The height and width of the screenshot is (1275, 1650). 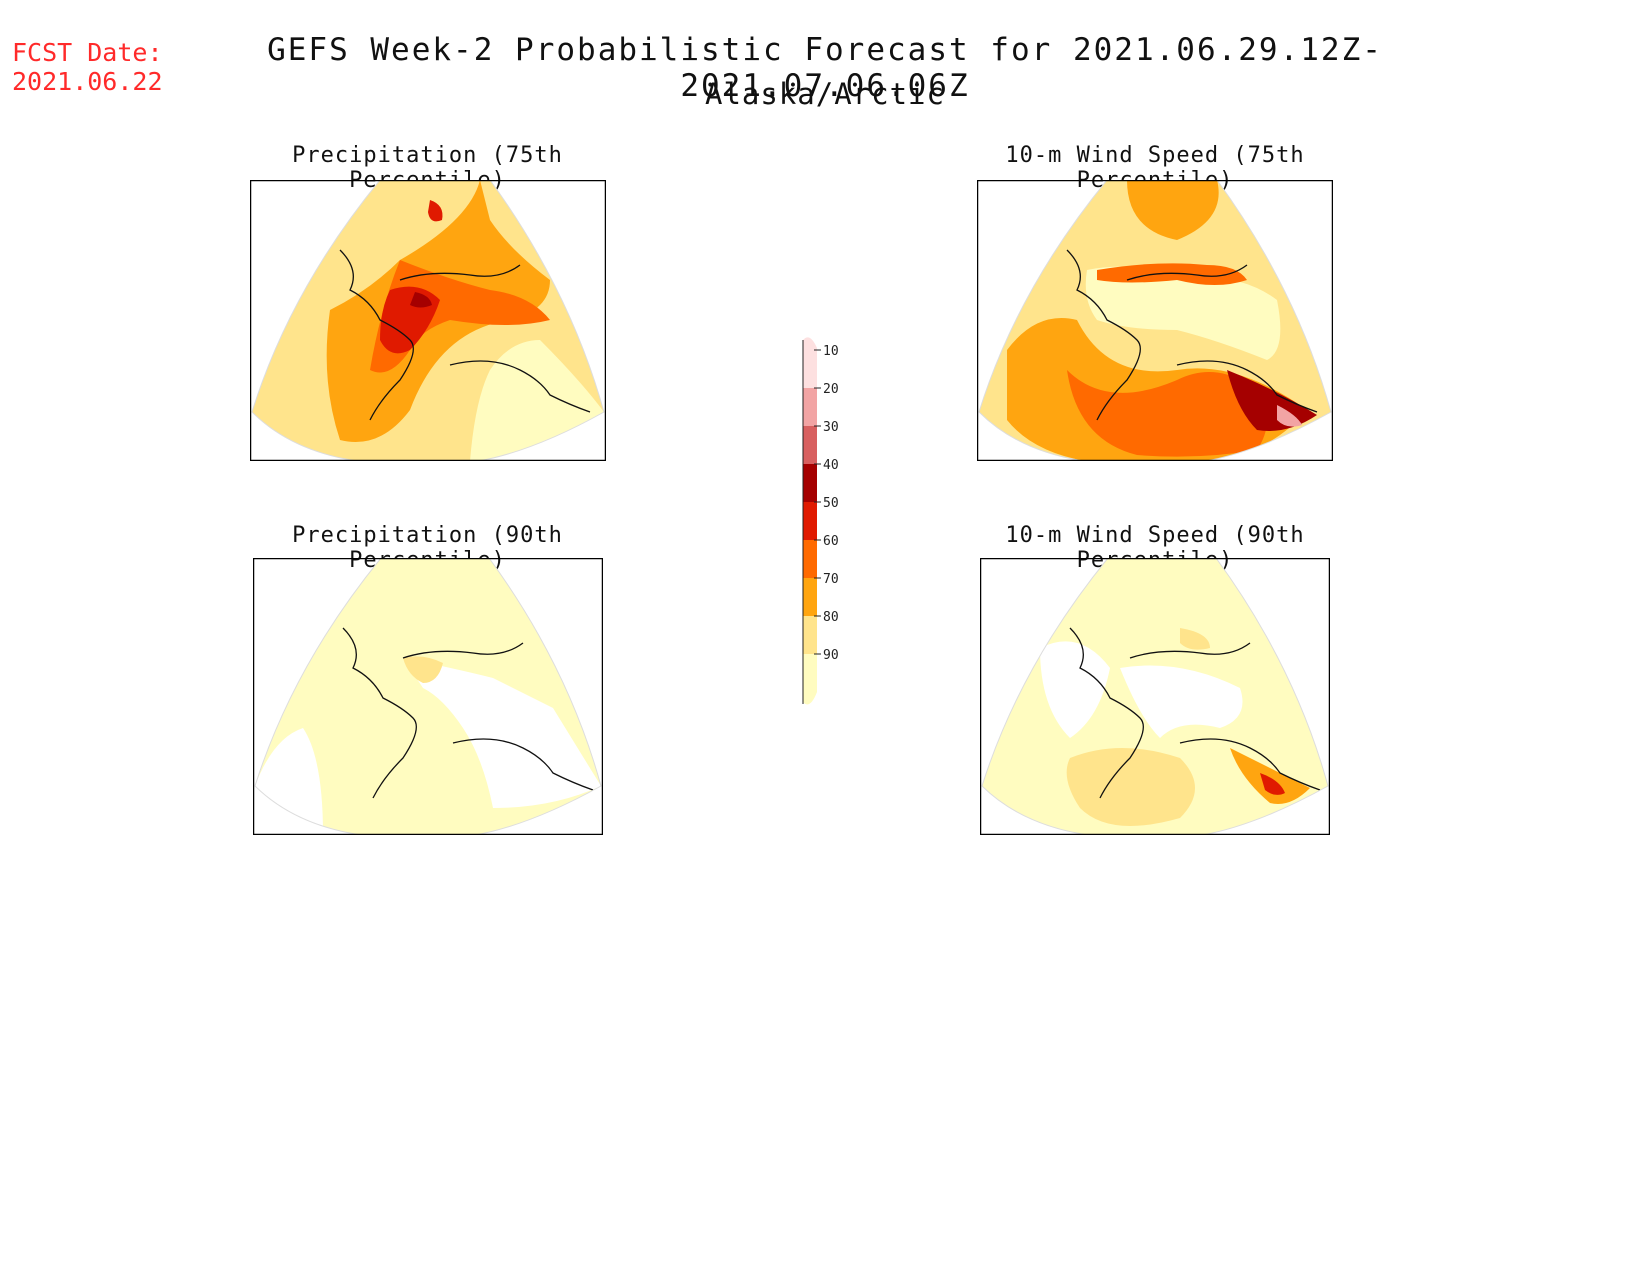 I want to click on colorbar-tick-label: 30, so click(x=831, y=427).